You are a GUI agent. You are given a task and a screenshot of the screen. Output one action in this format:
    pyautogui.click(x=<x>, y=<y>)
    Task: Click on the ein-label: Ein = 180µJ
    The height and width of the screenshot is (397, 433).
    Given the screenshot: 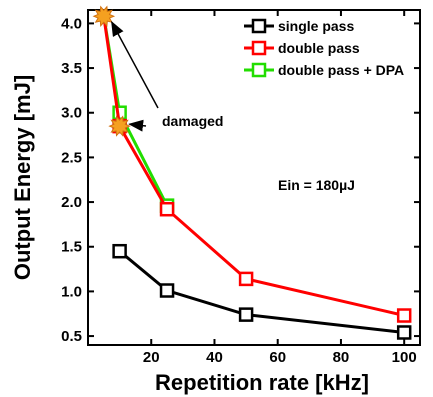 What is the action you would take?
    pyautogui.click(x=316, y=185)
    